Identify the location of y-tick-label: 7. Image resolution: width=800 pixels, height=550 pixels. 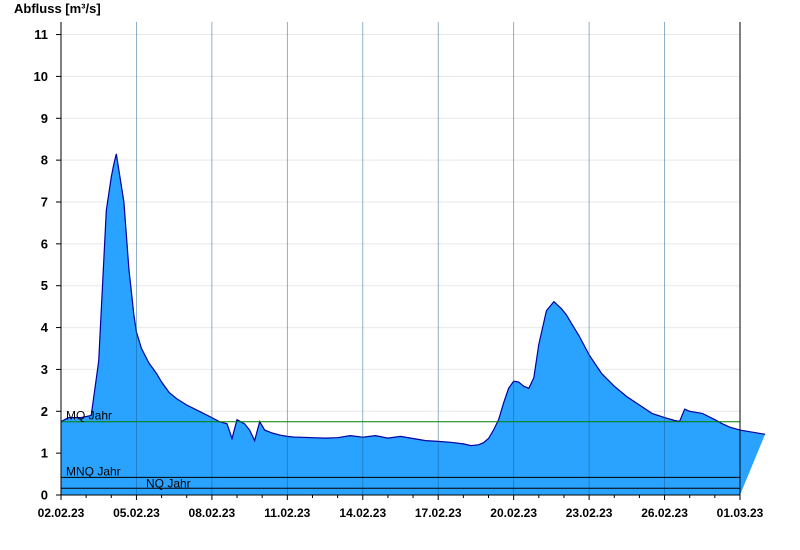
(44, 201).